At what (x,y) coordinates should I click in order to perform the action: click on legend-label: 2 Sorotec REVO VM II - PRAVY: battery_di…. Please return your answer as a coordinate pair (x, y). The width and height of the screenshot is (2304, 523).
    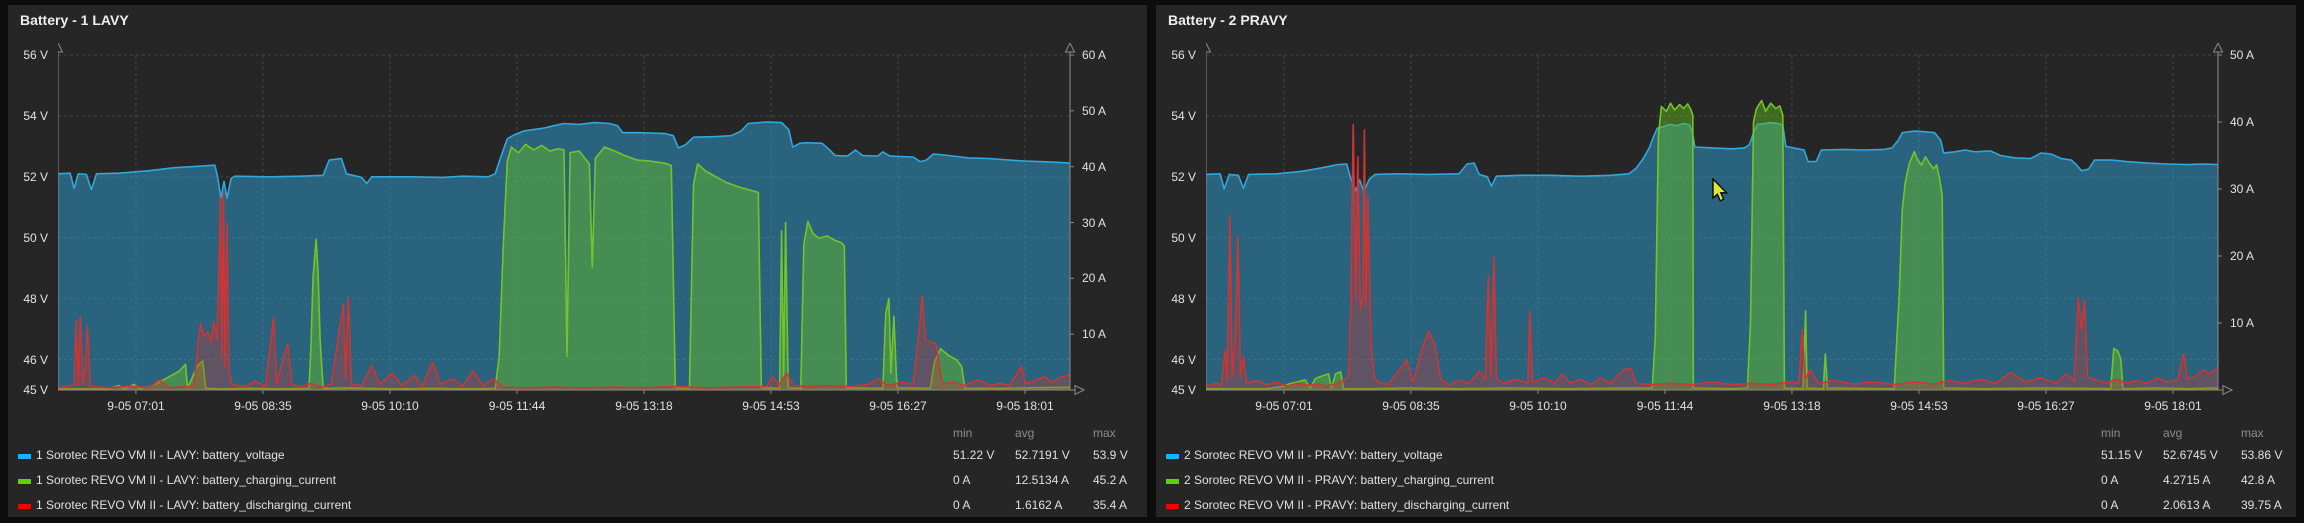
    Looking at the image, I should click on (1347, 505).